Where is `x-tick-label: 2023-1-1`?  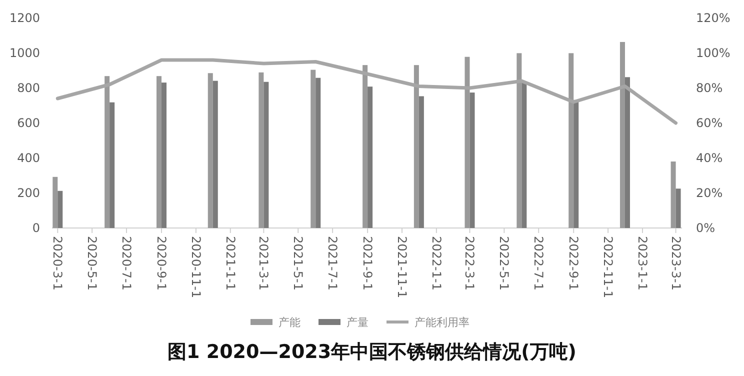 x-tick-label: 2023-1-1 is located at coordinates (642, 263).